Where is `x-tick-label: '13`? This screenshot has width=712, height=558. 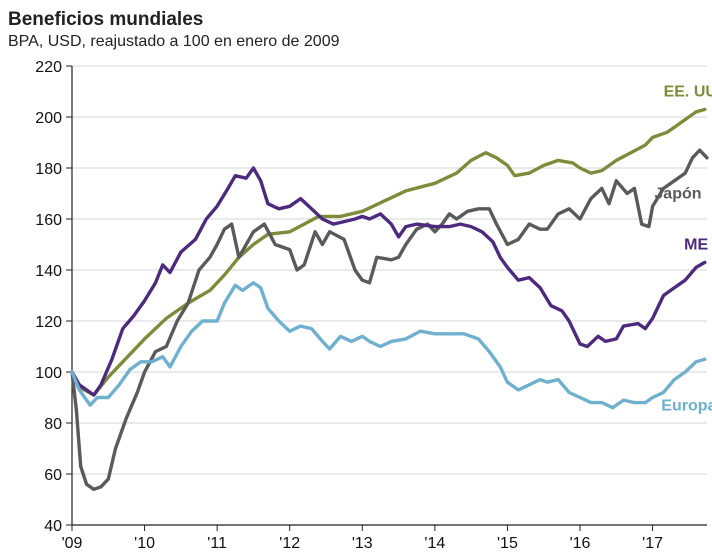 x-tick-label: '13 is located at coordinates (362, 543).